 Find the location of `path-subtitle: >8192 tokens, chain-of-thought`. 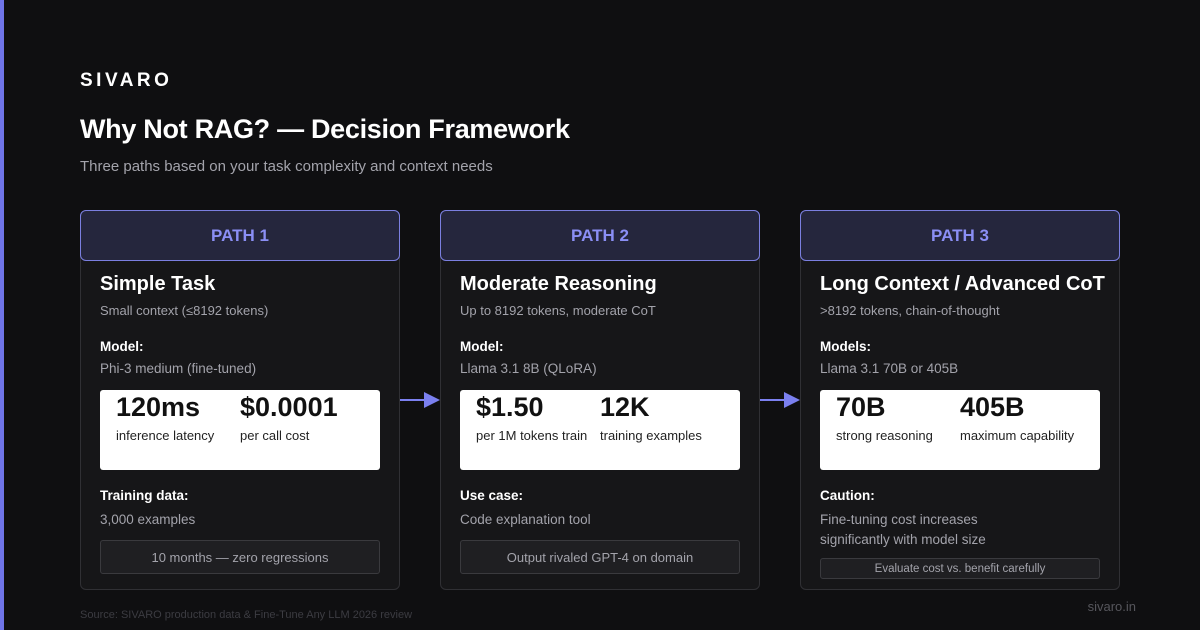

path-subtitle: >8192 tokens, chain-of-thought is located at coordinates (910, 310).